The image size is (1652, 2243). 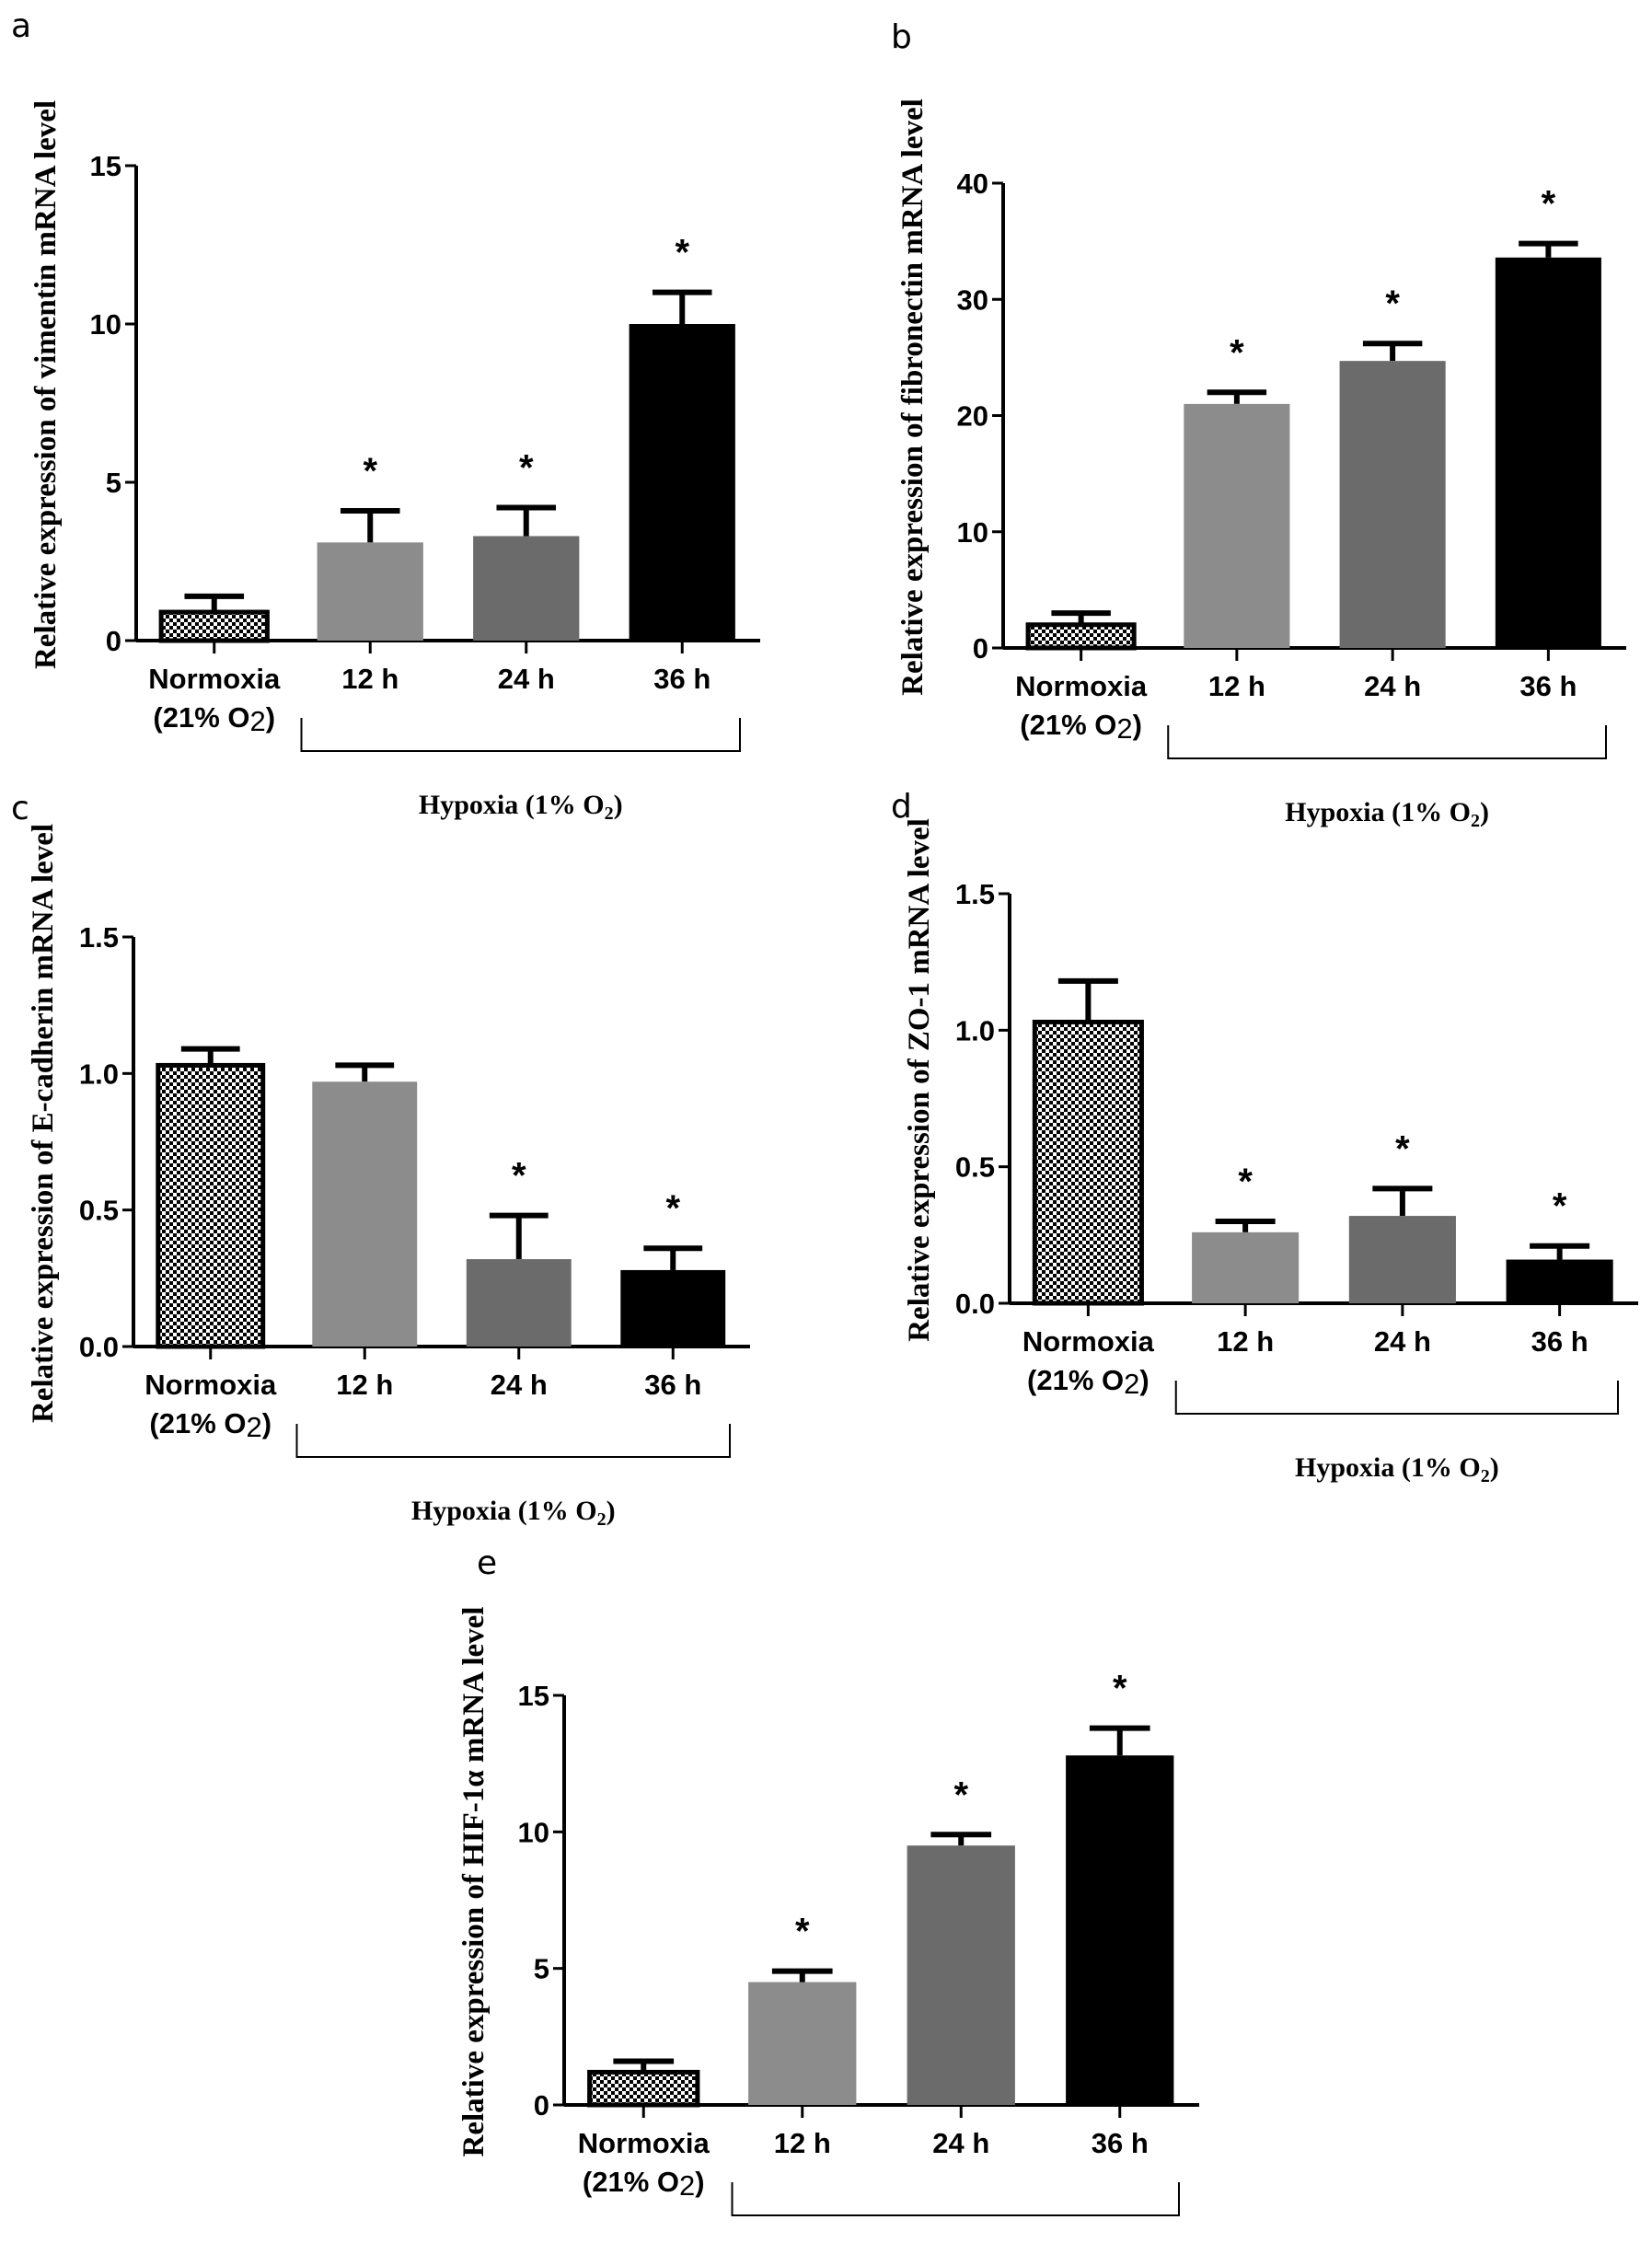 I want to click on panel-letter: b, so click(x=901, y=37).